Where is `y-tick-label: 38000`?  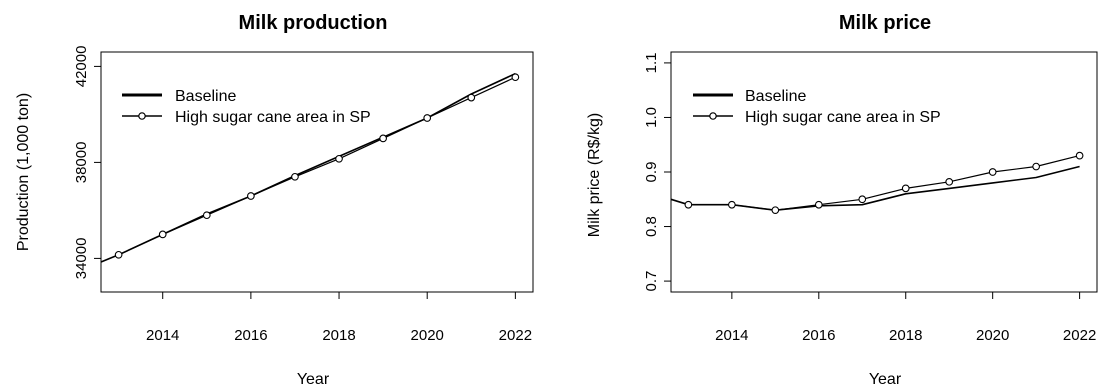
y-tick-label: 38000 is located at coordinates (81, 163).